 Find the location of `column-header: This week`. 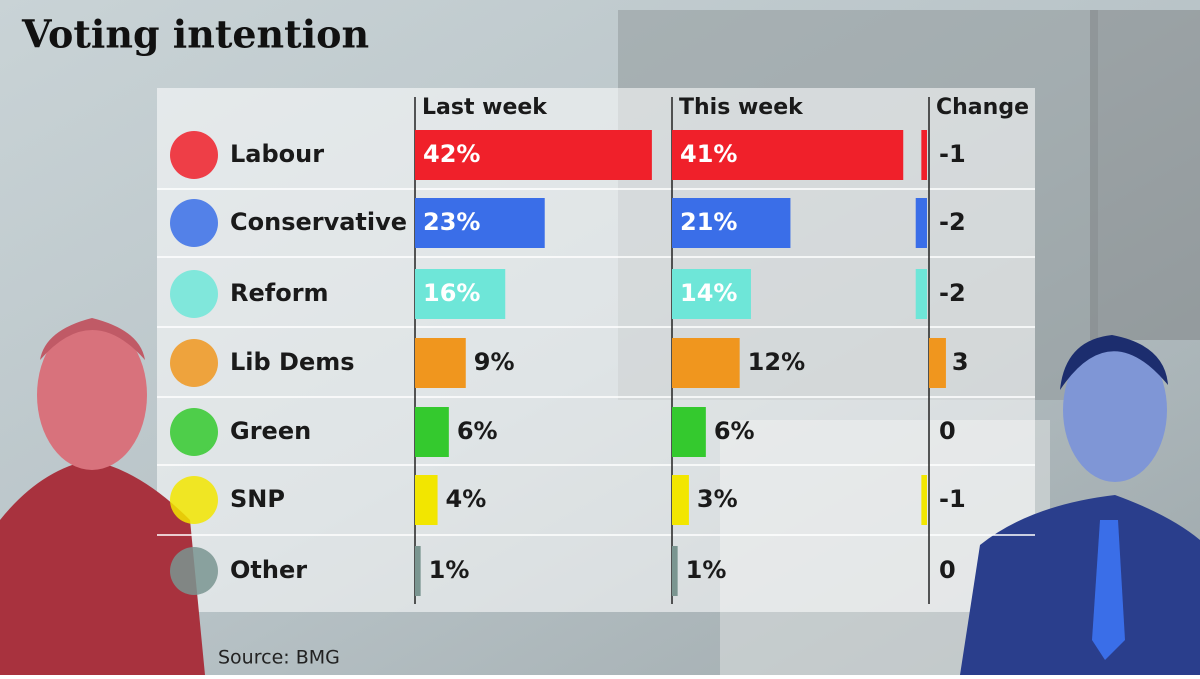

column-header: This week is located at coordinates (741, 107).